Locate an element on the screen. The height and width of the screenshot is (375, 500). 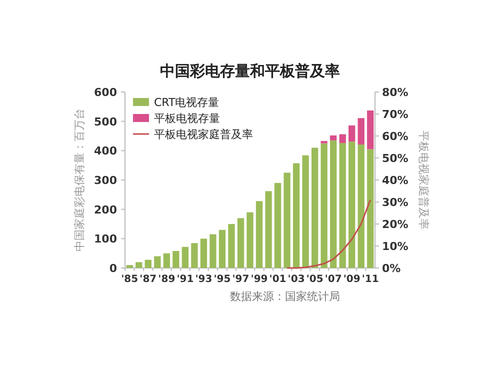
x-tick-label: '11 is located at coordinates (370, 279).